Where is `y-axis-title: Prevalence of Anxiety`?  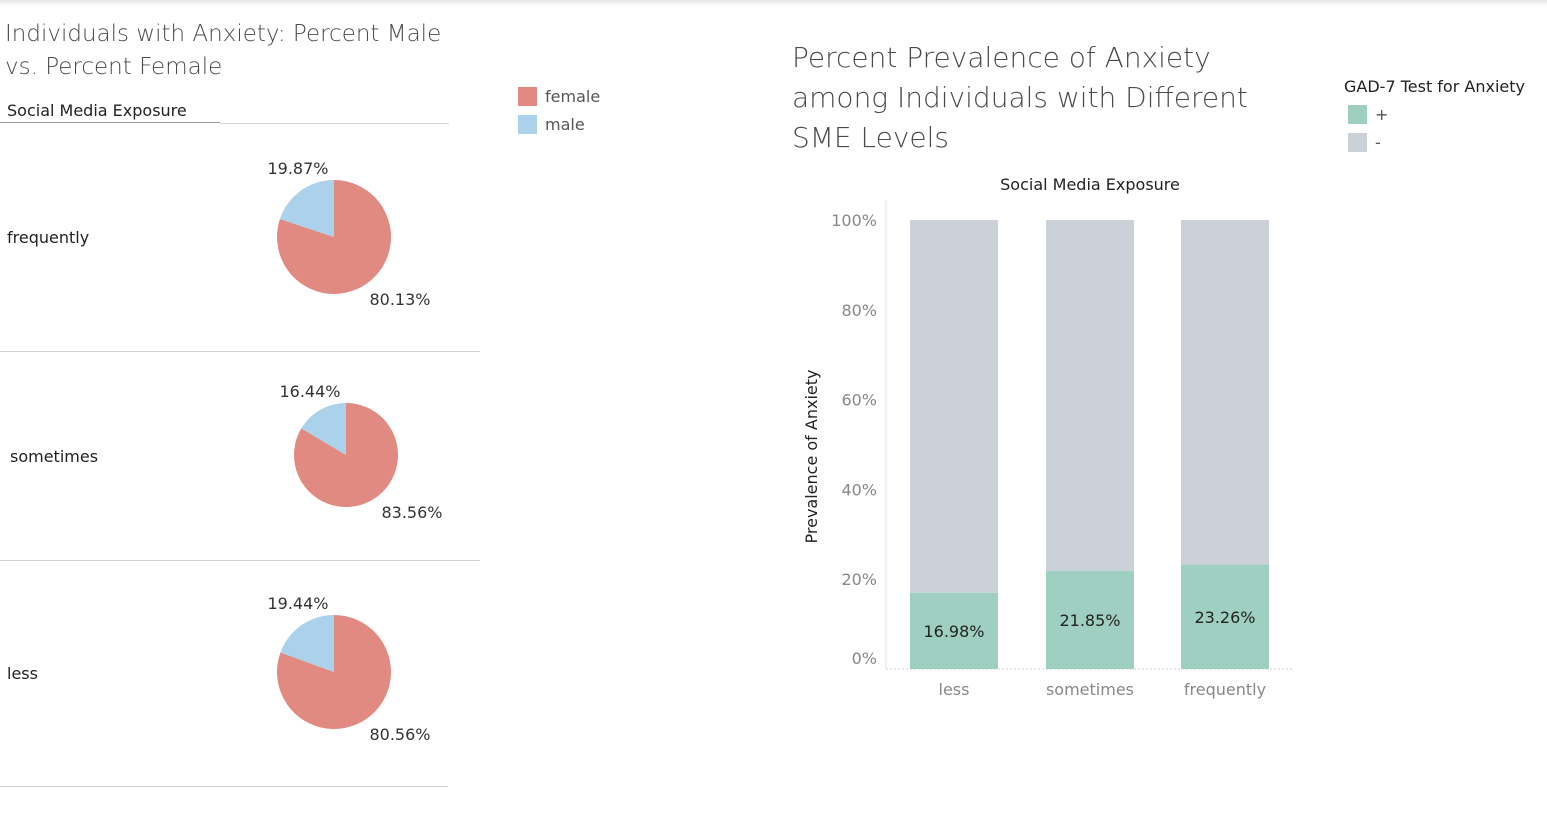 y-axis-title: Prevalence of Anxiety is located at coordinates (811, 457).